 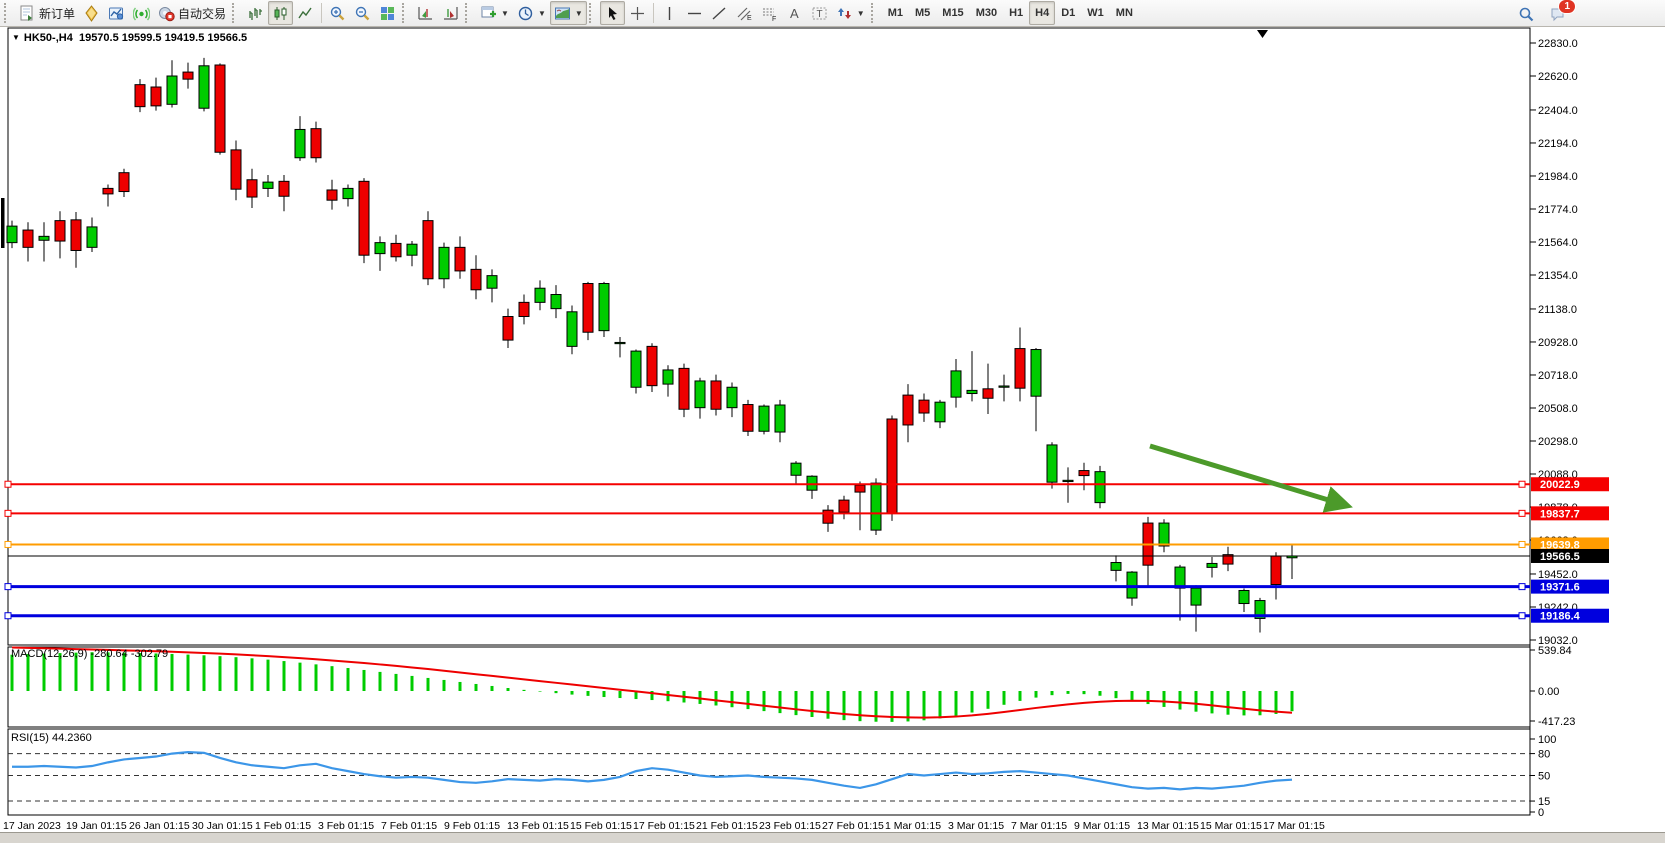 What do you see at coordinates (568, 13) in the screenshot?
I see `template-button: ▼` at bounding box center [568, 13].